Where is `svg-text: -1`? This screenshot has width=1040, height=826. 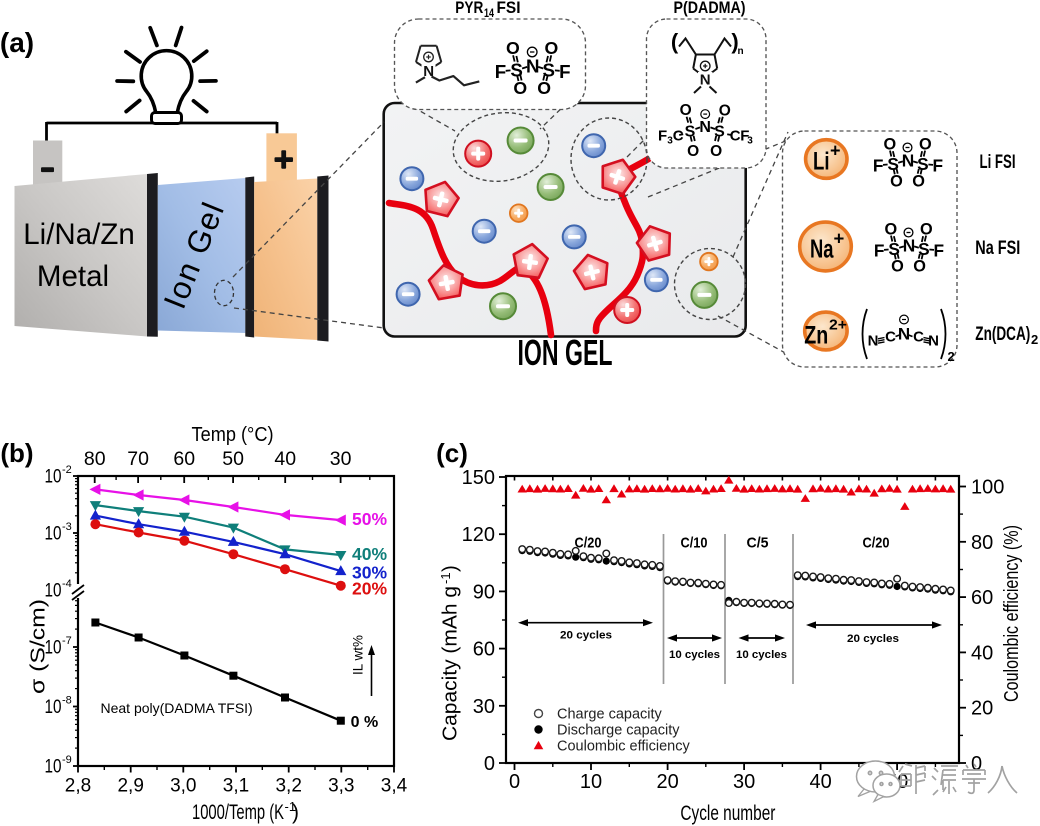 svg-text: -1 is located at coordinates (445, 578).